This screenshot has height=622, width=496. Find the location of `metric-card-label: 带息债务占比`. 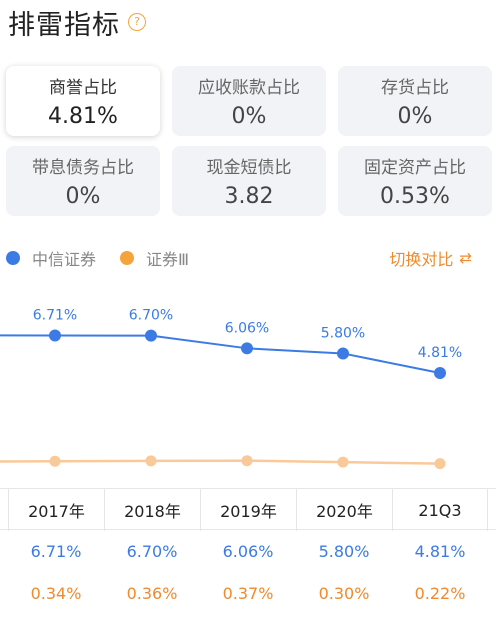

metric-card-label: 带息债务占比 is located at coordinates (83, 168).